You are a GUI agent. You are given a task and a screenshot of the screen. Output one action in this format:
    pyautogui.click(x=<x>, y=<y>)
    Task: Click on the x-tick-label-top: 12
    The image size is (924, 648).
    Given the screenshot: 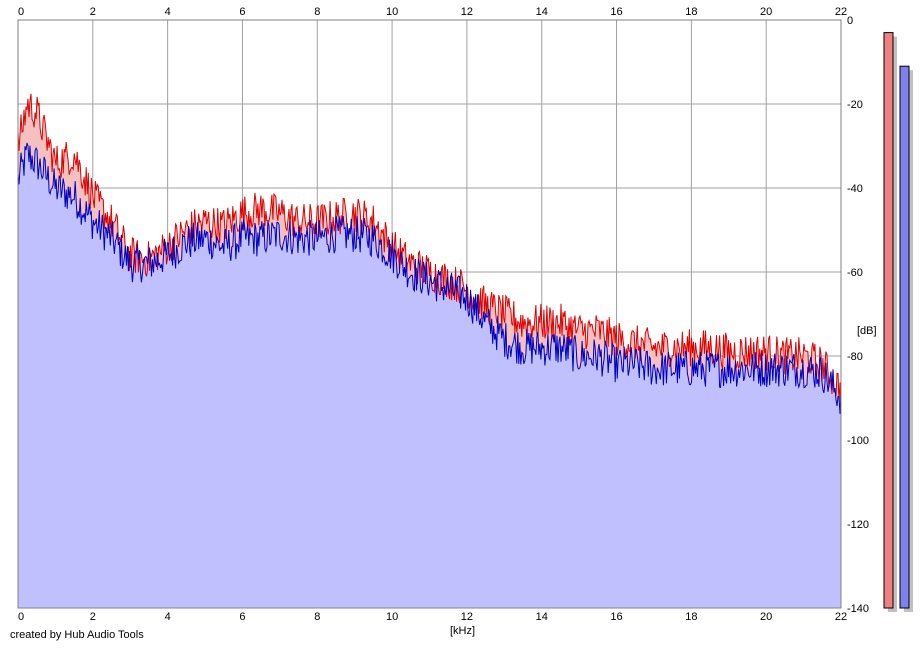 What is the action you would take?
    pyautogui.click(x=467, y=12)
    